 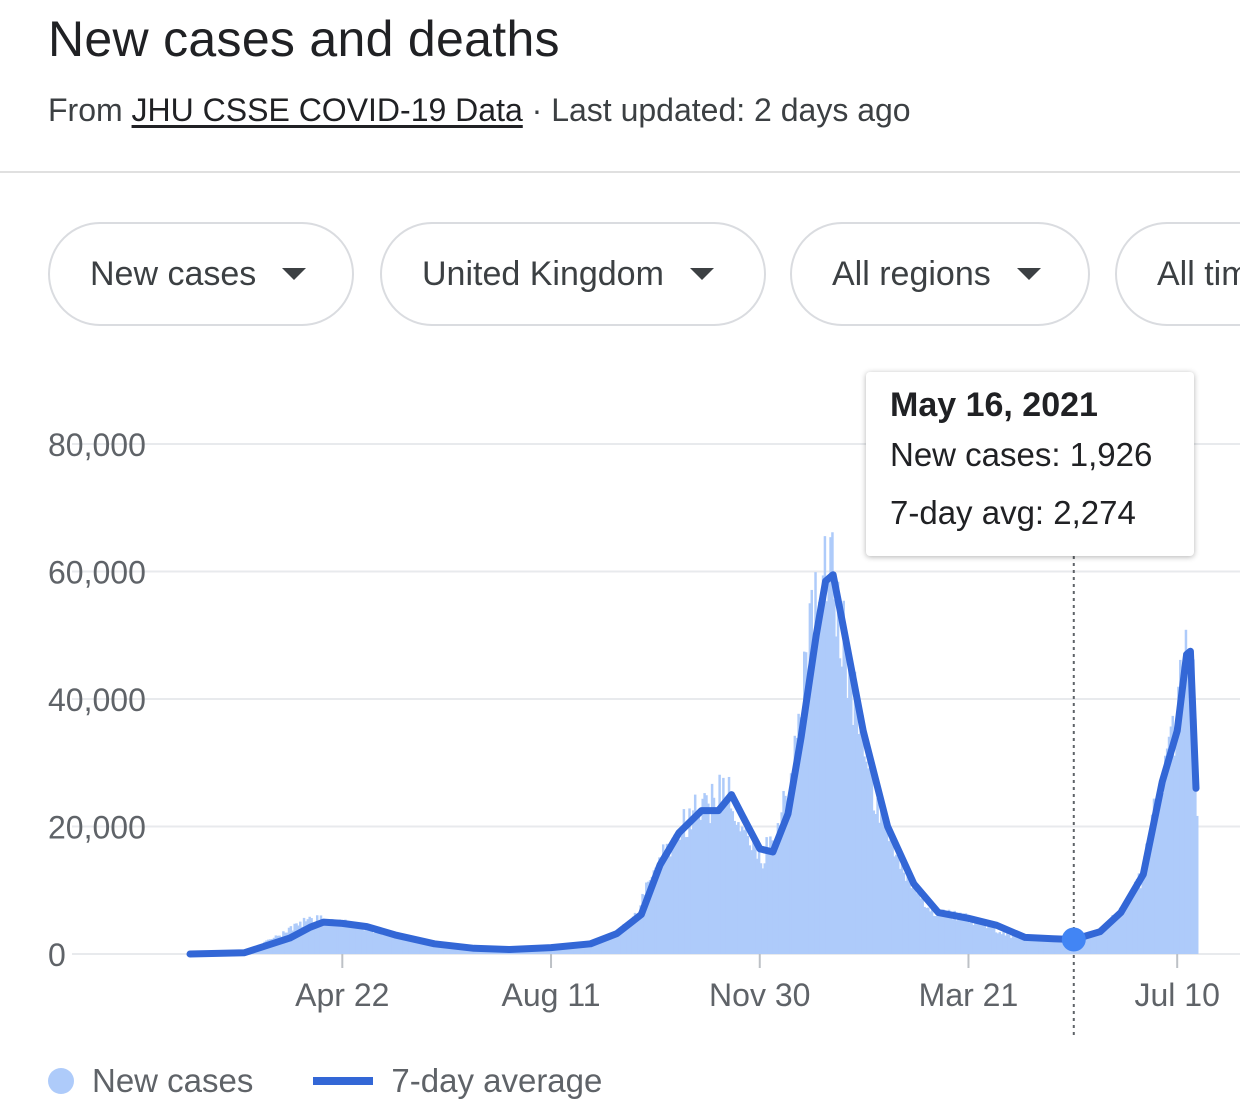 I want to click on time-range-dropdown: All time, so click(x=1177, y=274).